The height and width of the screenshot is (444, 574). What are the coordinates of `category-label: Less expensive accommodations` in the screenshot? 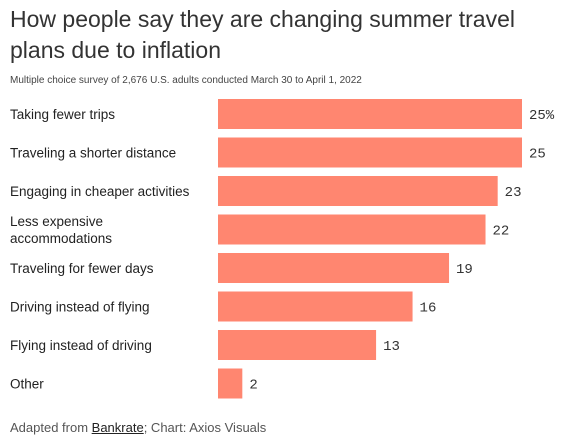 It's located at (61, 230).